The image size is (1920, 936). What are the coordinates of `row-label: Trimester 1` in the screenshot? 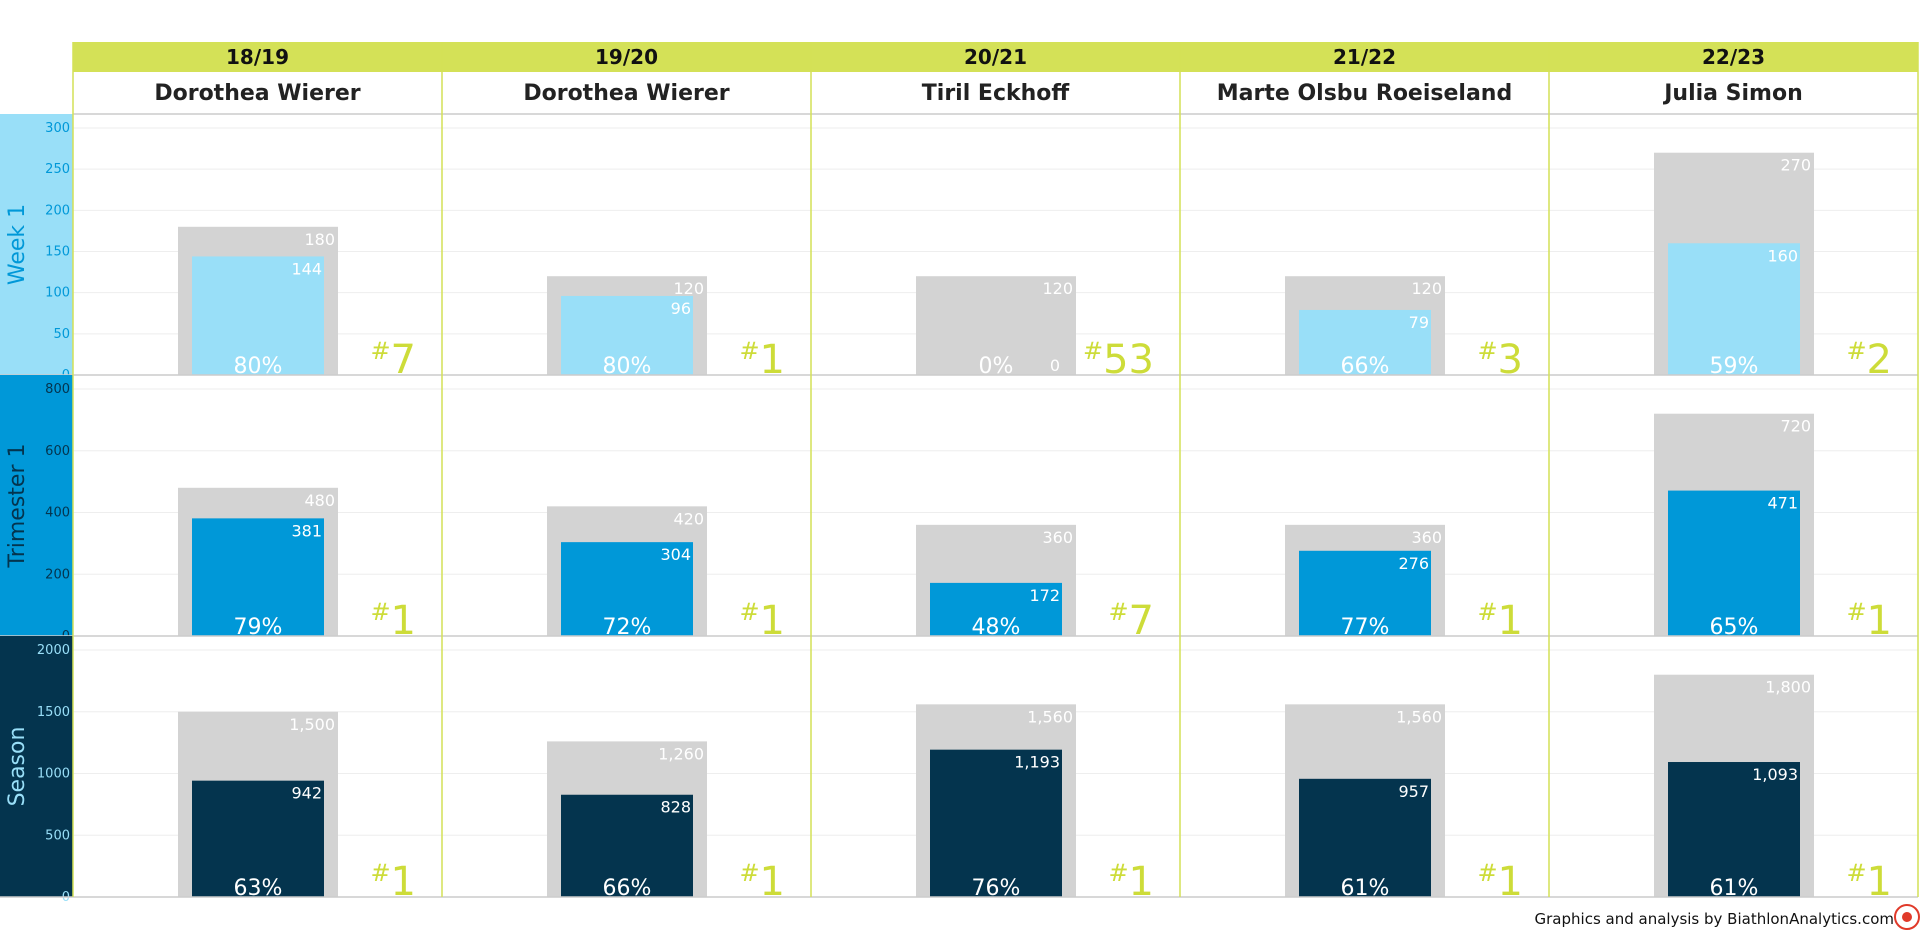 It's located at (17, 506).